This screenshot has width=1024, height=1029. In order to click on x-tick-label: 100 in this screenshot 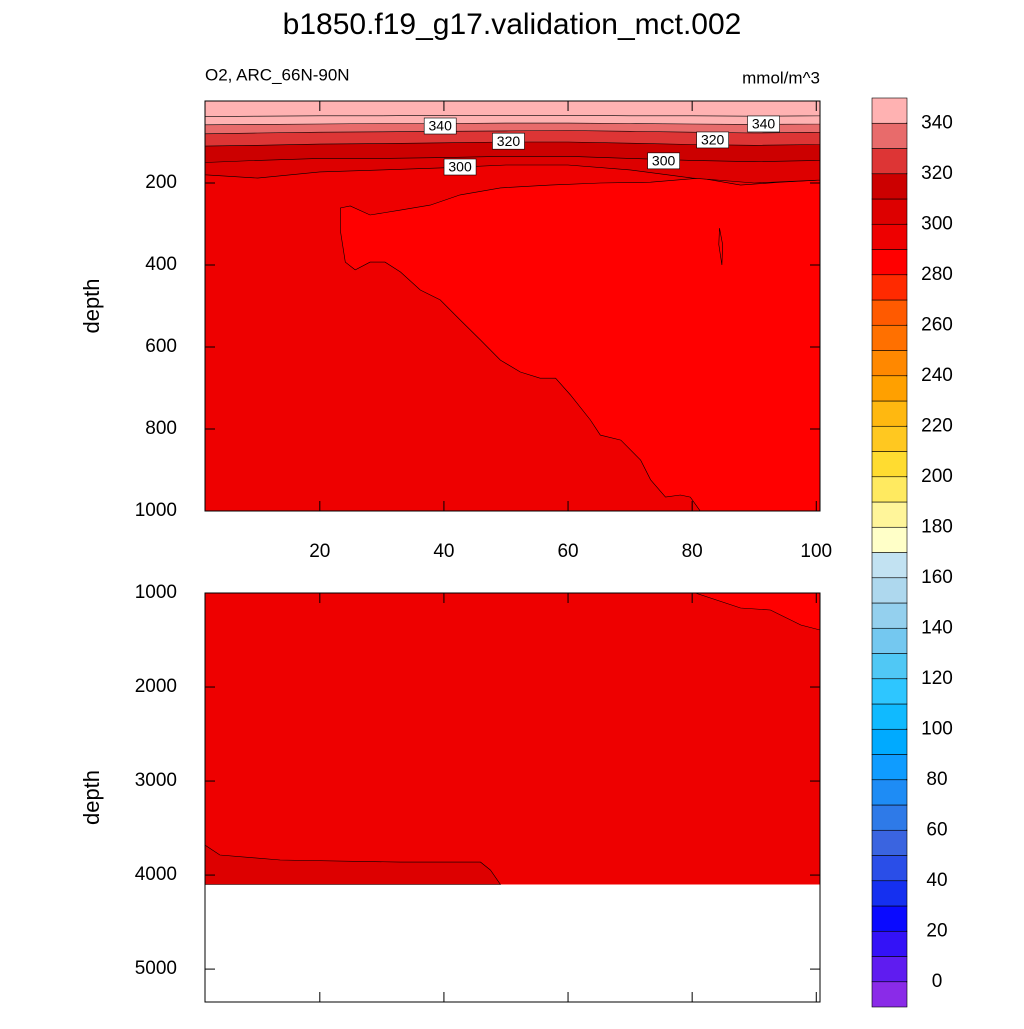, I will do `click(816, 551)`.